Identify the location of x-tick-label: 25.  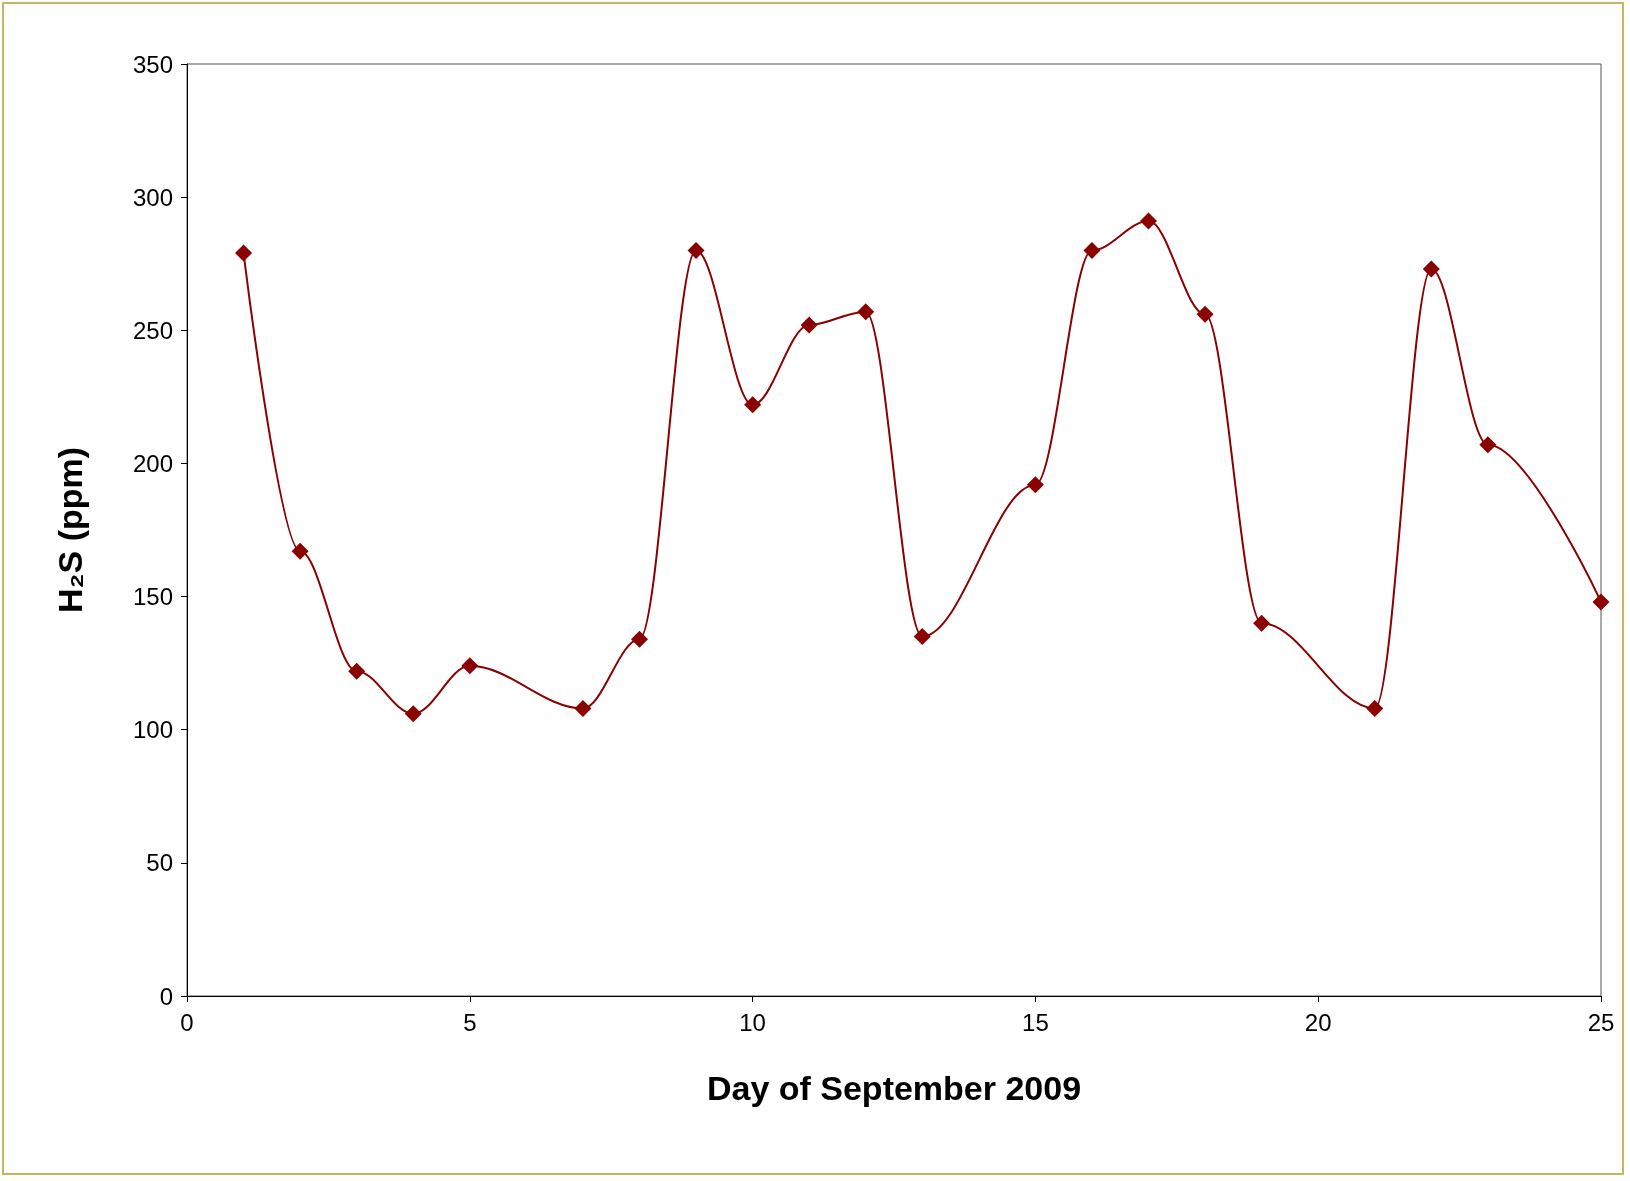
(1601, 1022).